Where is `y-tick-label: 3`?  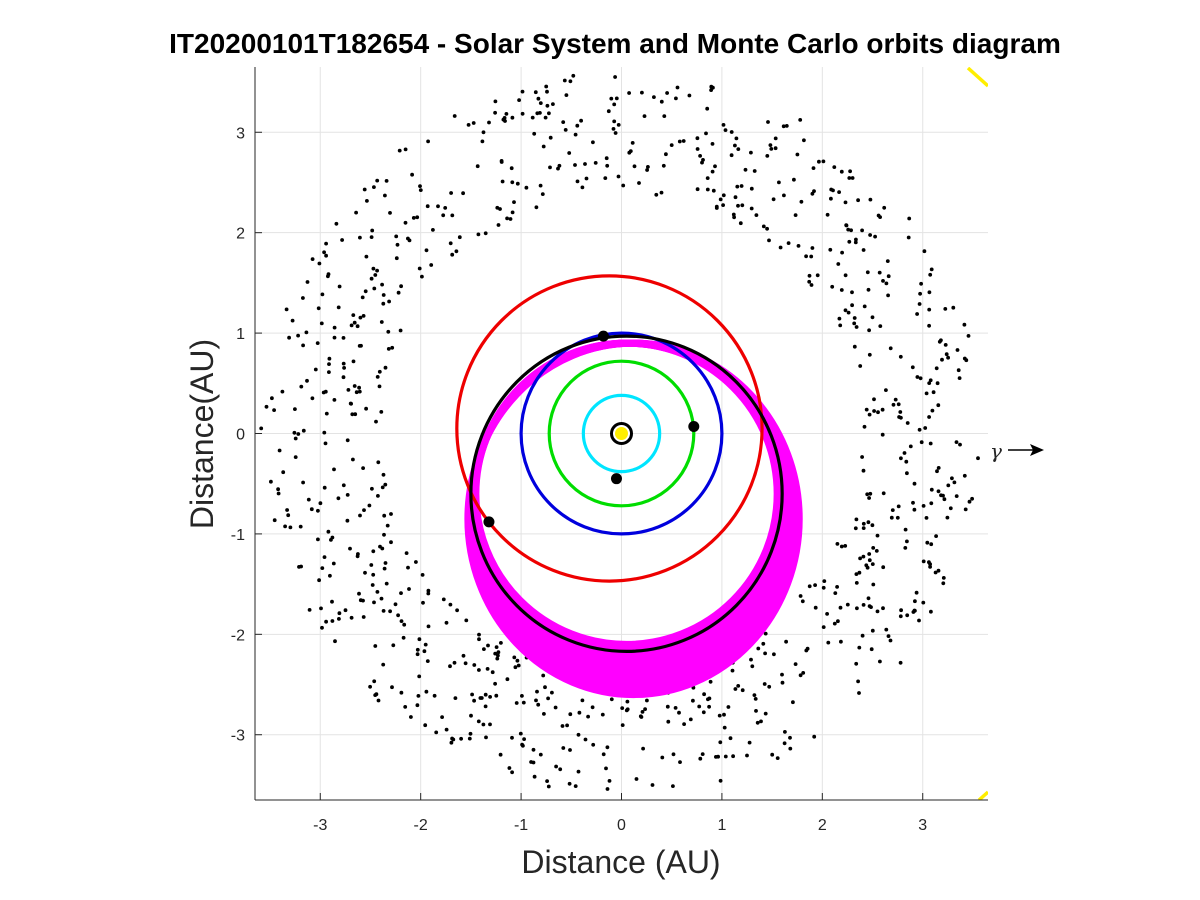 y-tick-label: 3 is located at coordinates (240, 133).